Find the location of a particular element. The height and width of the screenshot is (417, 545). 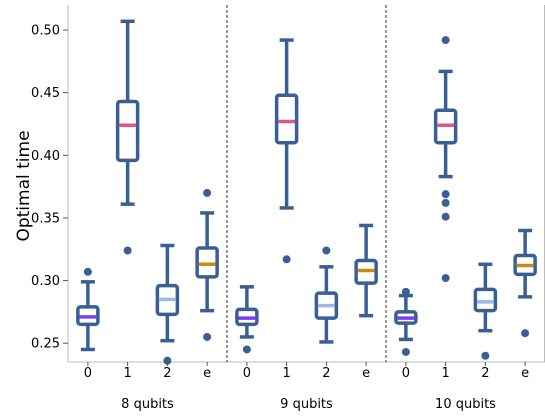

y-axis-title: Optimal time is located at coordinates (24, 185).